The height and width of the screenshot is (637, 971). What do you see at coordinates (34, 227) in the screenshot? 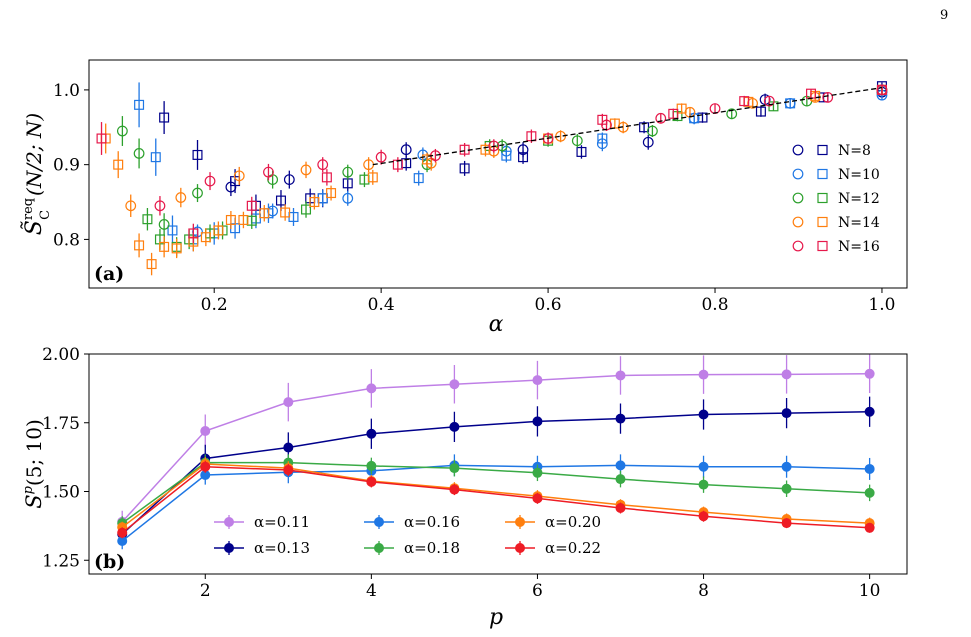
I see `y-axis-label-symbol: S̃` at bounding box center [34, 227].